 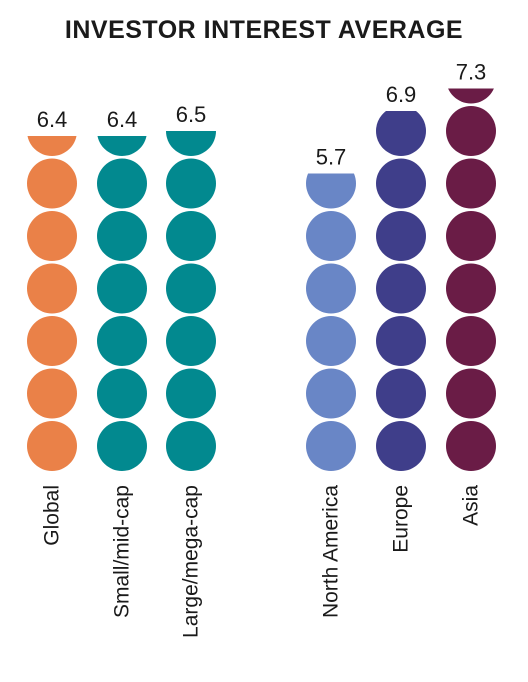 What do you see at coordinates (122, 551) in the screenshot?
I see `category-label: Small/mid-cap` at bounding box center [122, 551].